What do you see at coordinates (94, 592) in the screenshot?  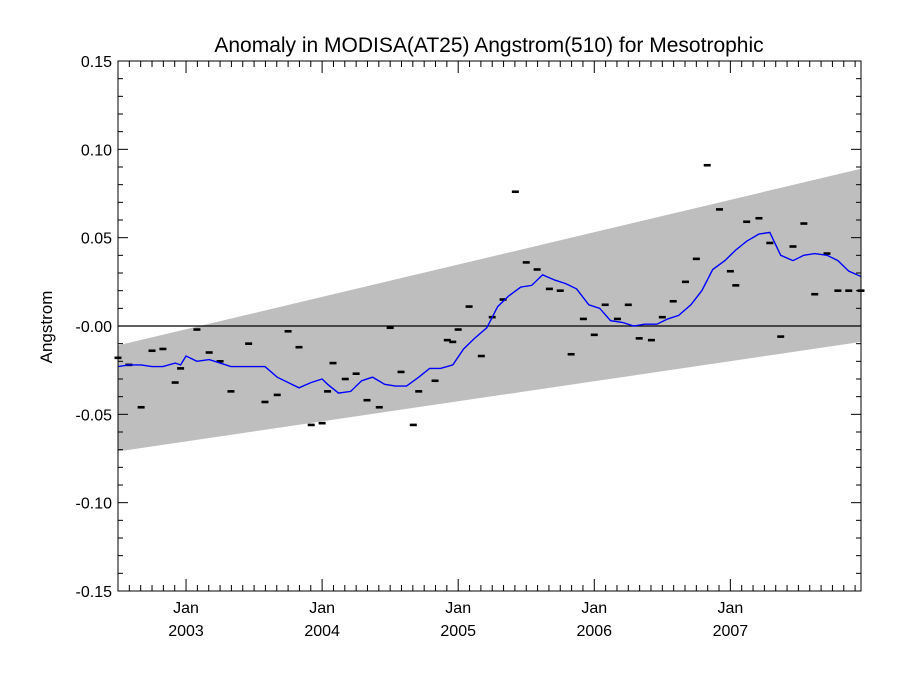 I see `y-tick-label: -0.15` at bounding box center [94, 592].